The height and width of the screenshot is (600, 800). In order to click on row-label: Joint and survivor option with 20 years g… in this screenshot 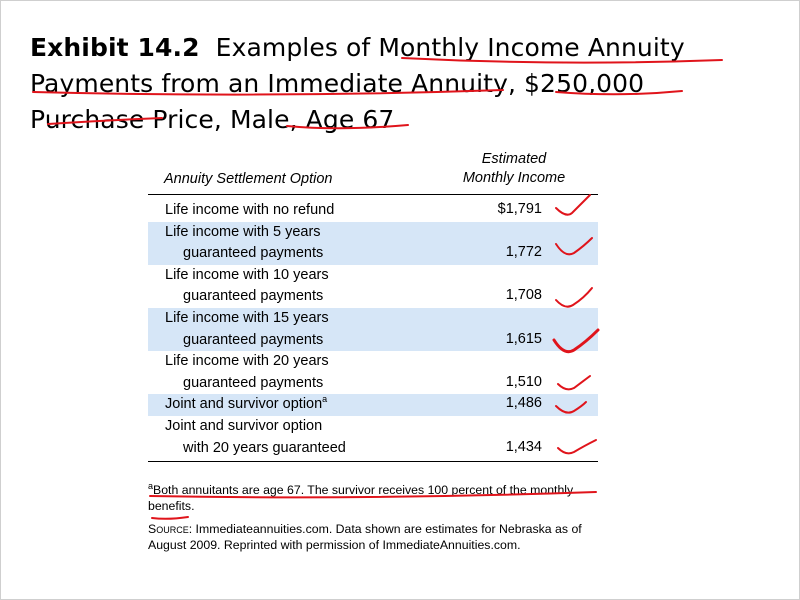, I will do `click(373, 437)`.